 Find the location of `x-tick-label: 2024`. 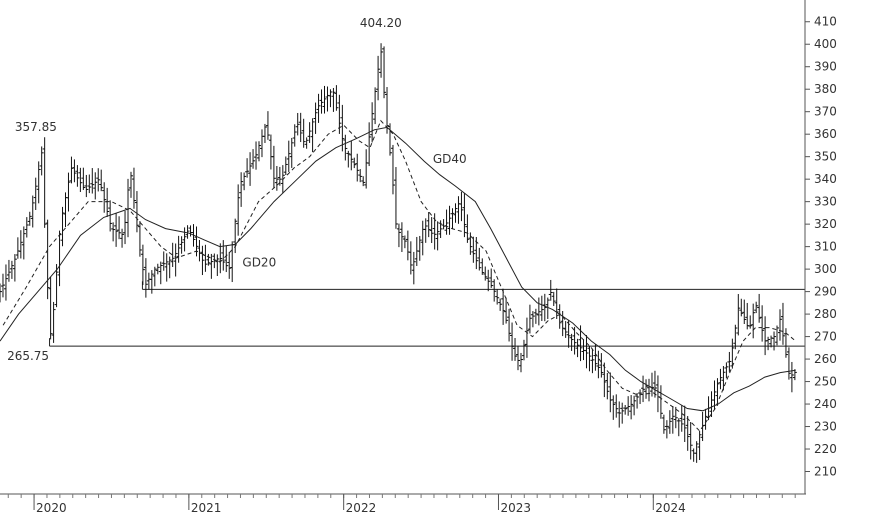

x-tick-label: 2024 is located at coordinates (670, 508).